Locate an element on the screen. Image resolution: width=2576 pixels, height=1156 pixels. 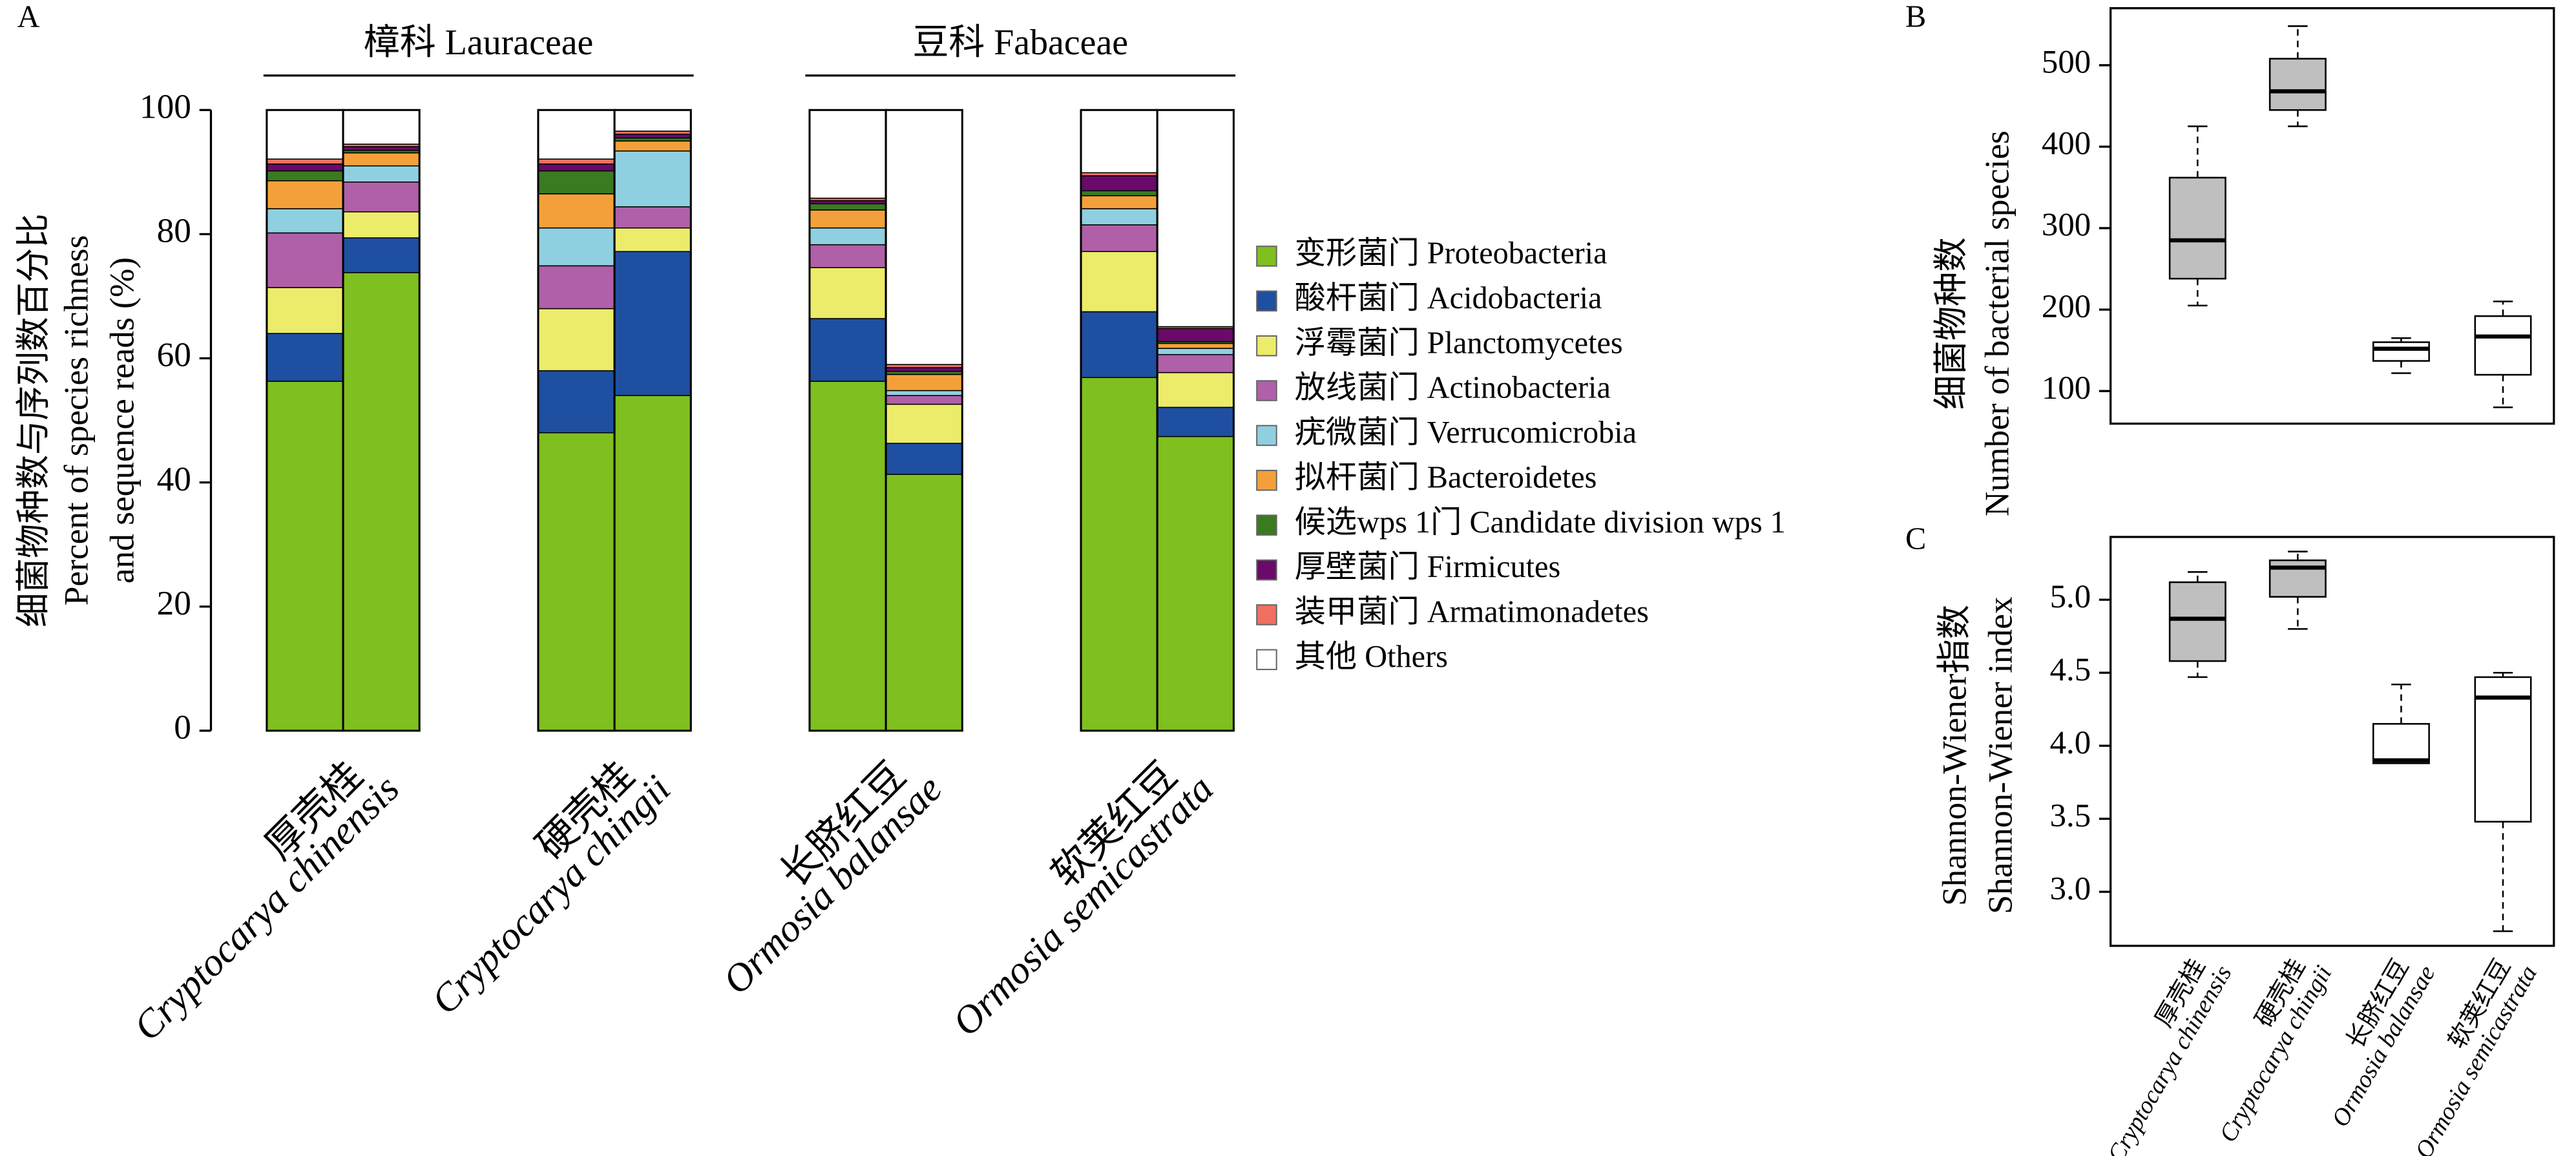
y-tick-label: 80 is located at coordinates (174, 230).